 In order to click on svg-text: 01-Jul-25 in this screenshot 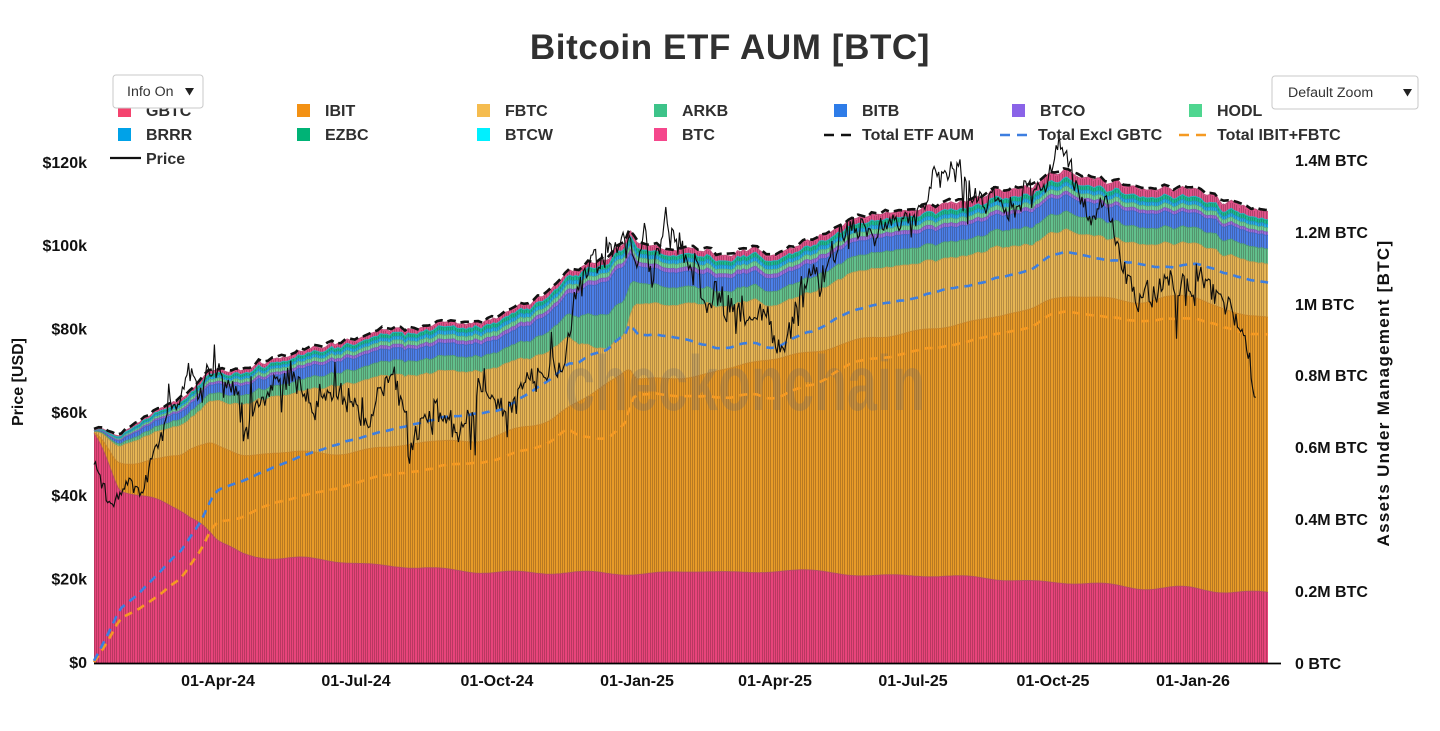, I will do `click(912, 681)`.